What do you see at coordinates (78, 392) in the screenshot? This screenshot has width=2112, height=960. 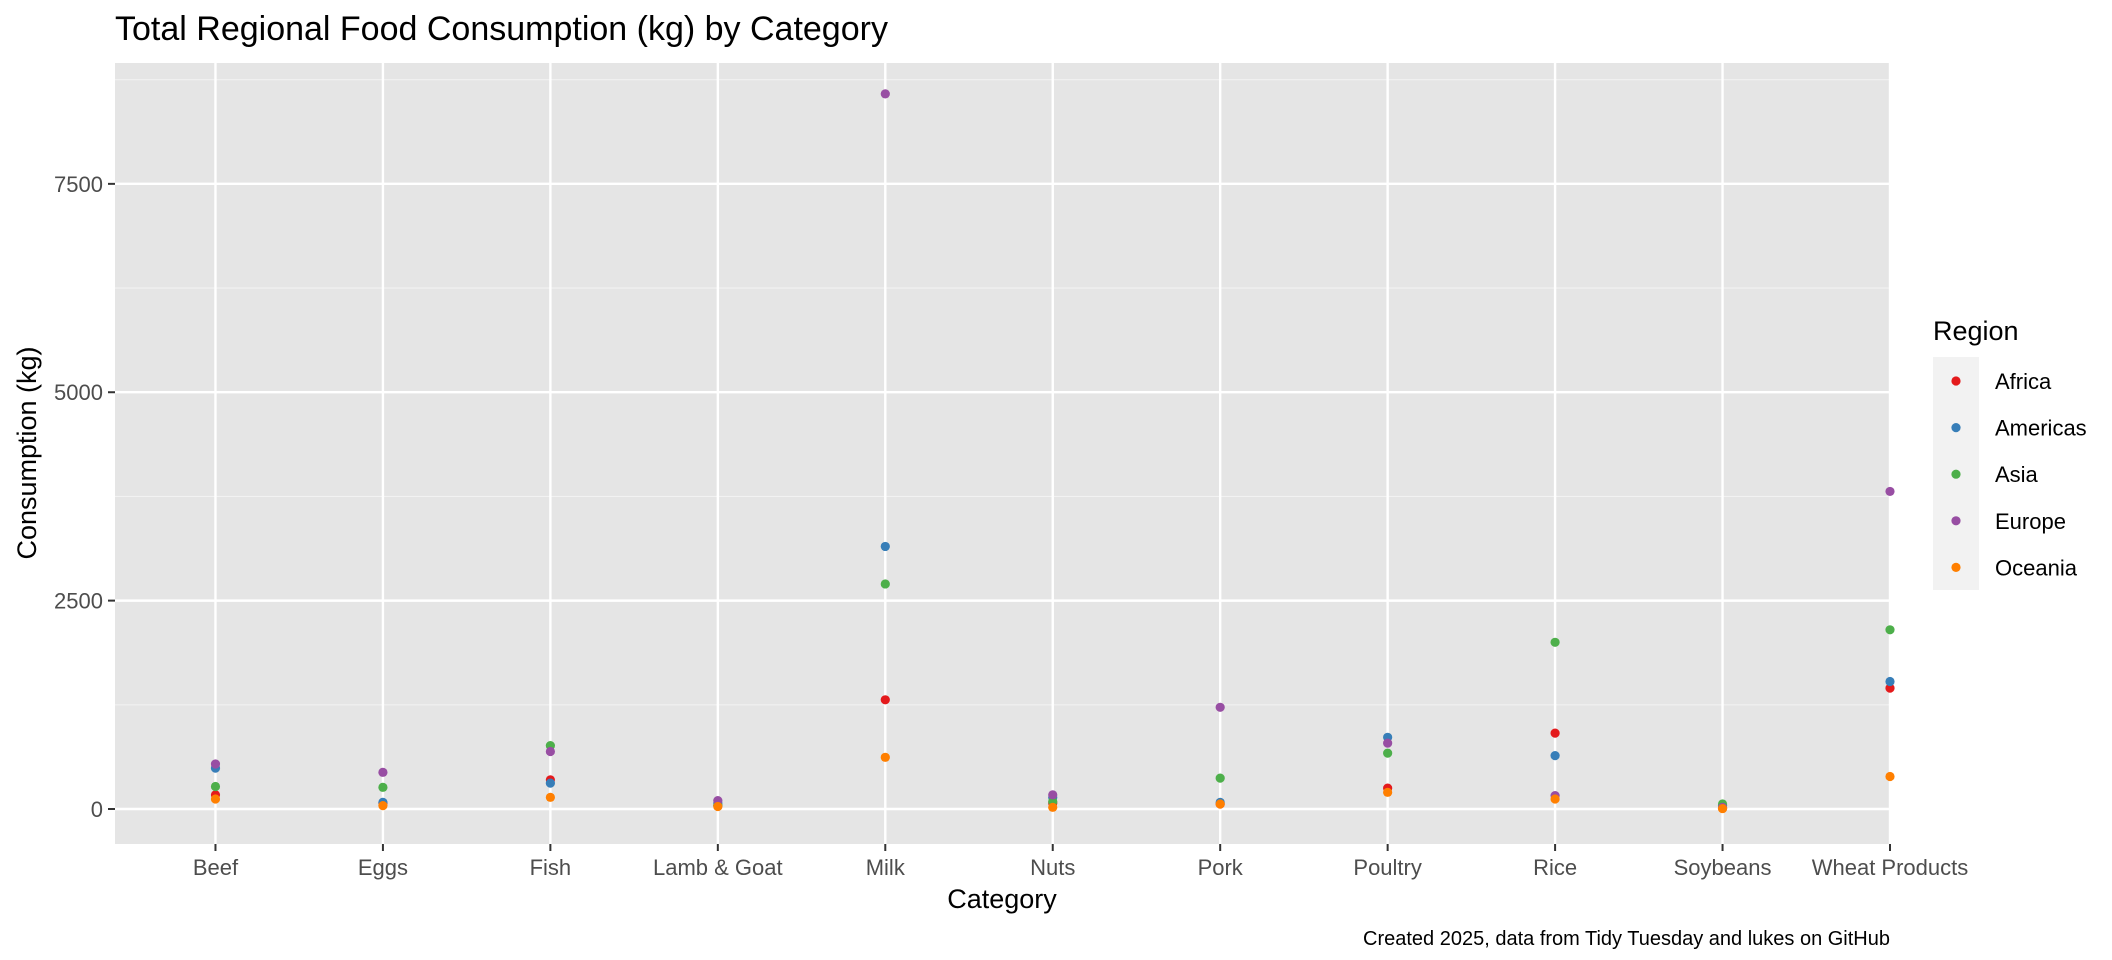 I see `y-tick-label: 5000` at bounding box center [78, 392].